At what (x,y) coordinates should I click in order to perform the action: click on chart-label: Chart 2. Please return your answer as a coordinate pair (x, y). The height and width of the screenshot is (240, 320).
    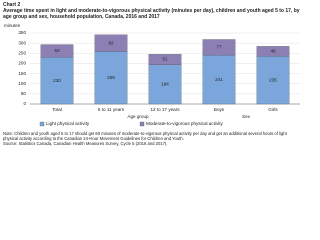
    Looking at the image, I should click on (12, 5).